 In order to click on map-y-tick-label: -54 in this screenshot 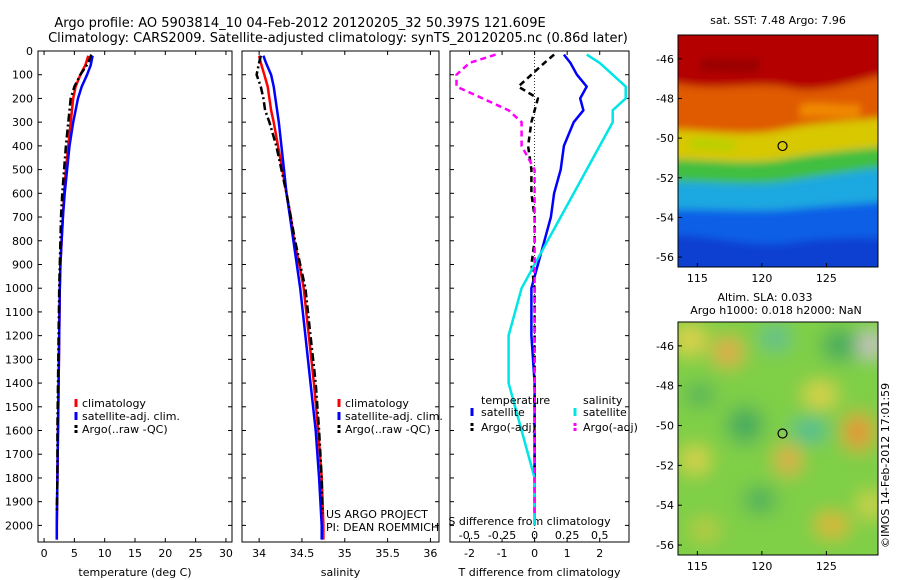, I will do `click(665, 217)`.